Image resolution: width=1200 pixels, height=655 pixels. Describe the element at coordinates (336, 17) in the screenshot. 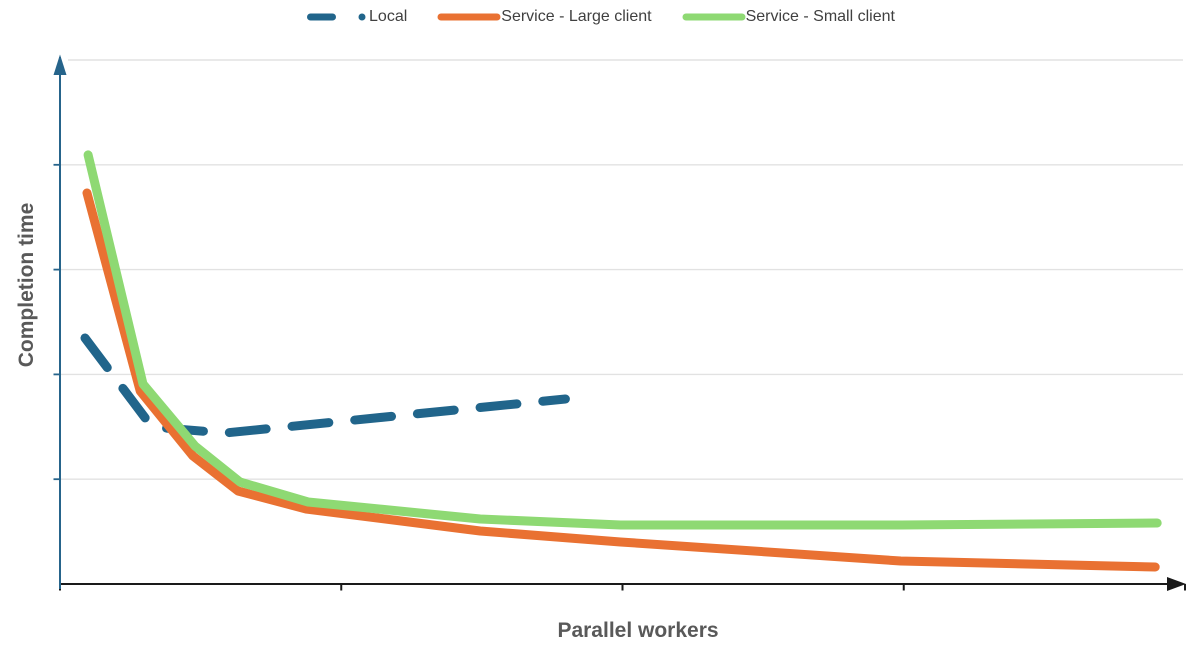

I see `local-dashed-line-swatch-icon` at that location.